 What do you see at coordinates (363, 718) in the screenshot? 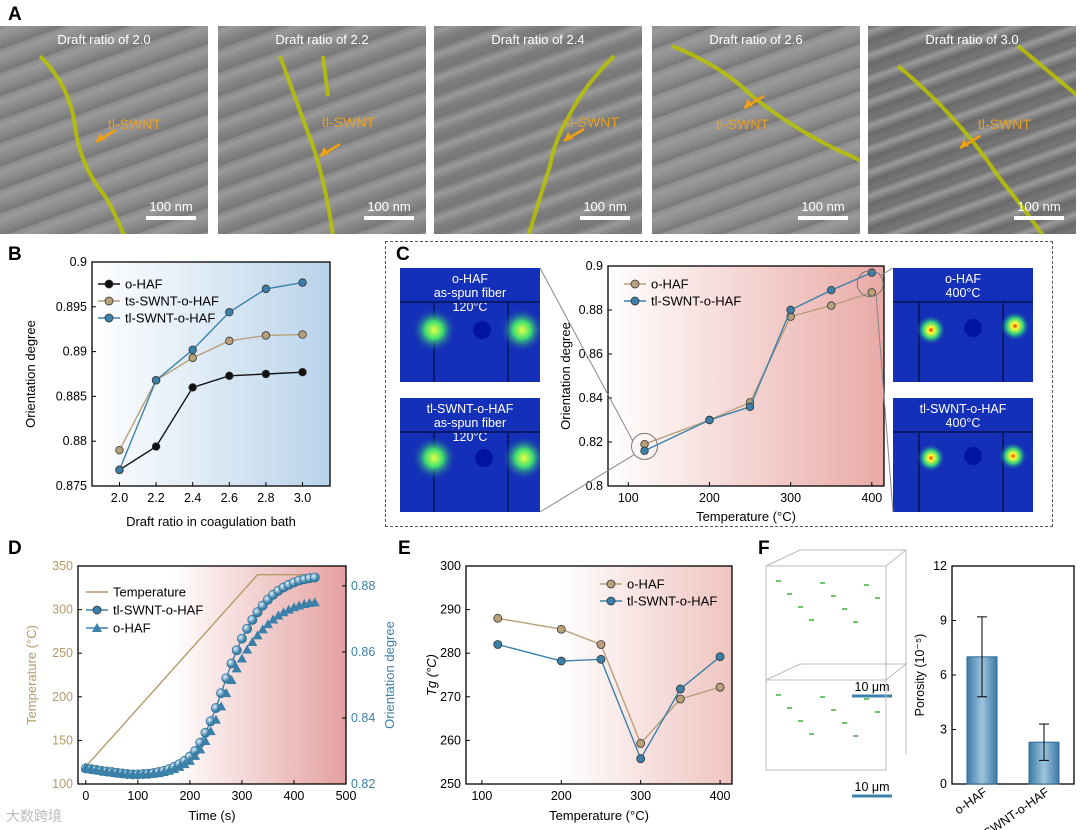
I see `y2-tick-label: 0.84` at bounding box center [363, 718].